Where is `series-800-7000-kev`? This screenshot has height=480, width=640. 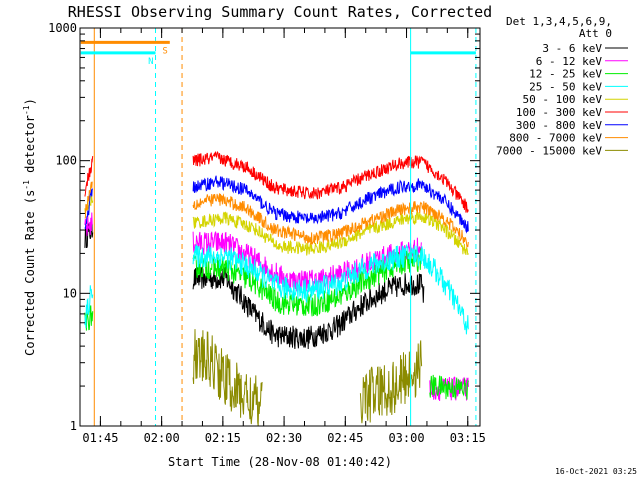 series-800-7000-kev is located at coordinates (276, 215).